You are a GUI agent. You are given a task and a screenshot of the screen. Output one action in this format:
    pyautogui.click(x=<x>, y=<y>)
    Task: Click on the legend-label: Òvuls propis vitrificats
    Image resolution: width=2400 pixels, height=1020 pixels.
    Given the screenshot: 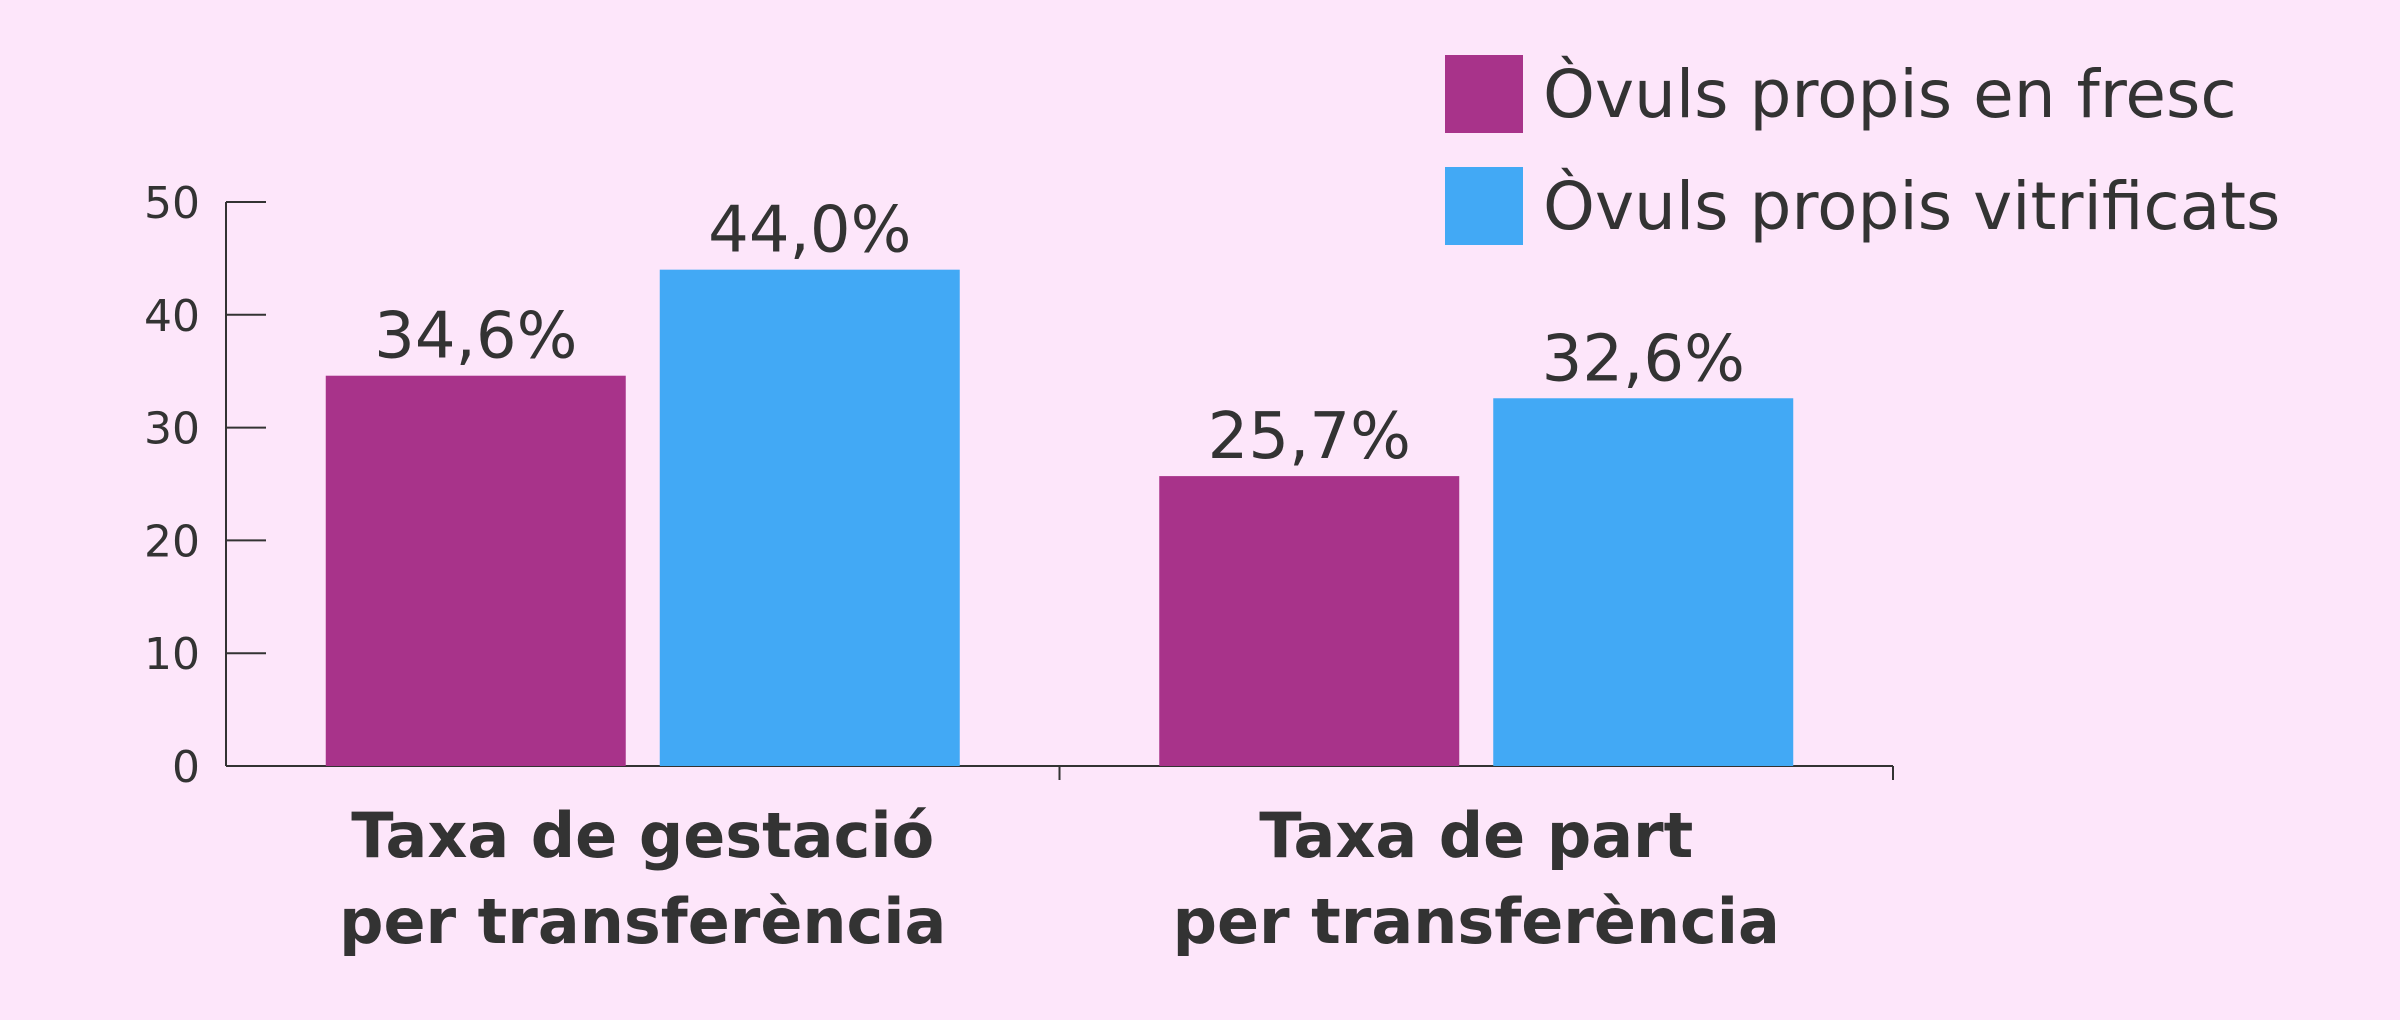 What is the action you would take?
    pyautogui.click(x=1911, y=206)
    